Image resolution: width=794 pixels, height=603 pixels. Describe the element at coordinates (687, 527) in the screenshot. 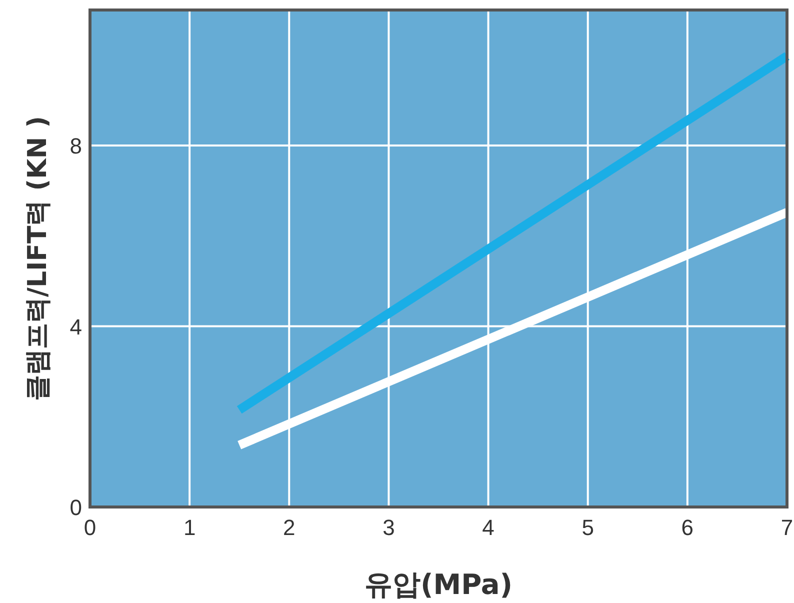

I see `x-tick-label: 6` at that location.